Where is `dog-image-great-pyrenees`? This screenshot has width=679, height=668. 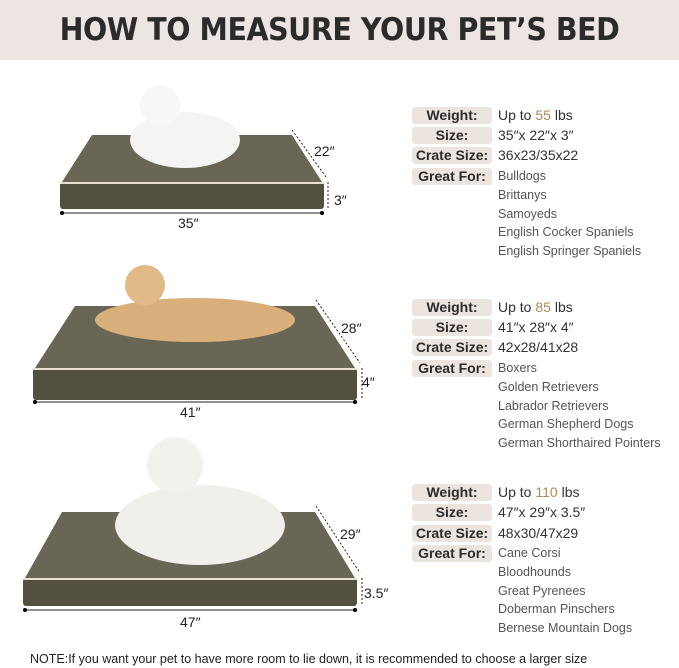 dog-image-great-pyrenees is located at coordinates (200, 525).